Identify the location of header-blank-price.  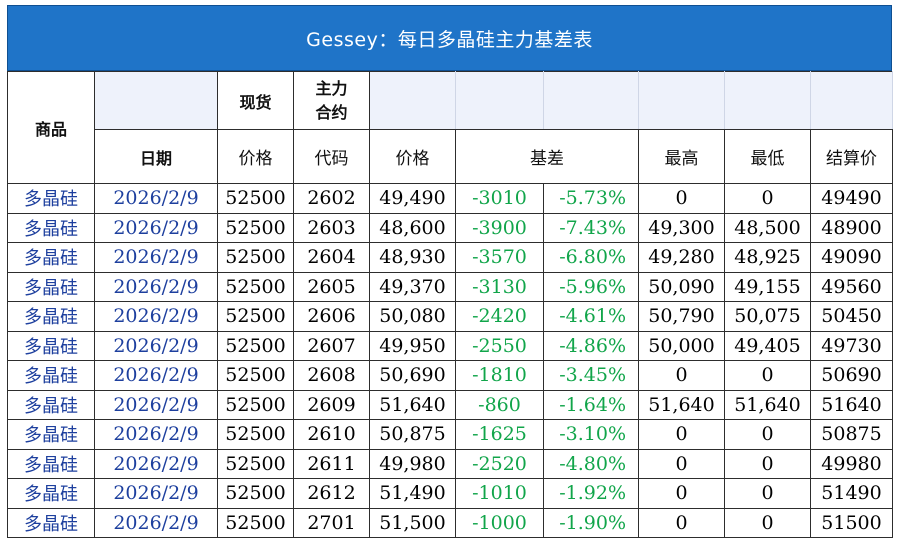
(412, 100).